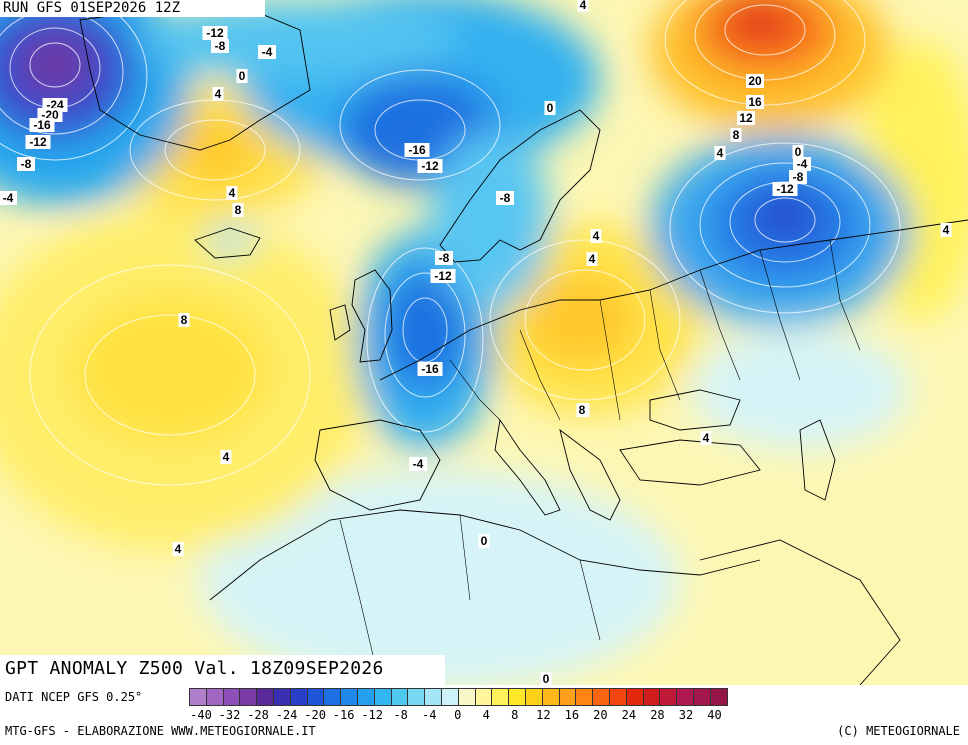  Describe the element at coordinates (132, 8) in the screenshot. I see `run-info-label: RUN GFS 01SEP2026 12Z` at that location.